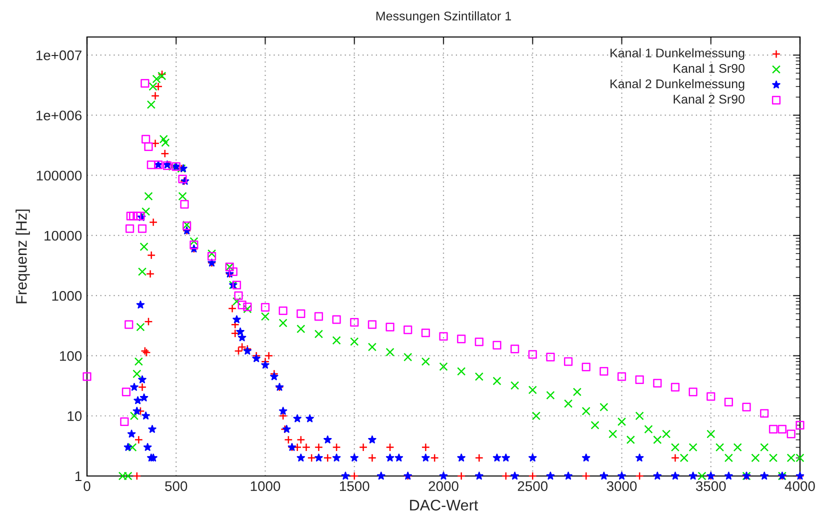  Describe the element at coordinates (78, 476) in the screenshot. I see `y-tick-label: 1` at that location.